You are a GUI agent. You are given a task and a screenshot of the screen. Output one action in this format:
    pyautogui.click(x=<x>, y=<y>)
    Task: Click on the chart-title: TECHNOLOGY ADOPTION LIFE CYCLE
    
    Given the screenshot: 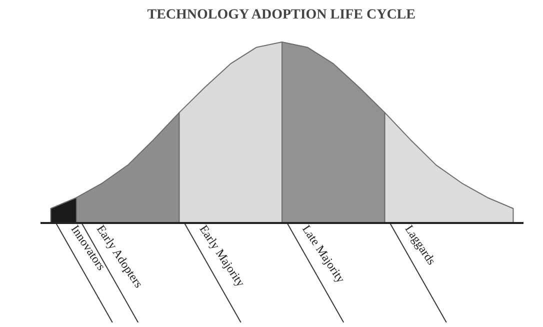 What is the action you would take?
    pyautogui.click(x=281, y=15)
    